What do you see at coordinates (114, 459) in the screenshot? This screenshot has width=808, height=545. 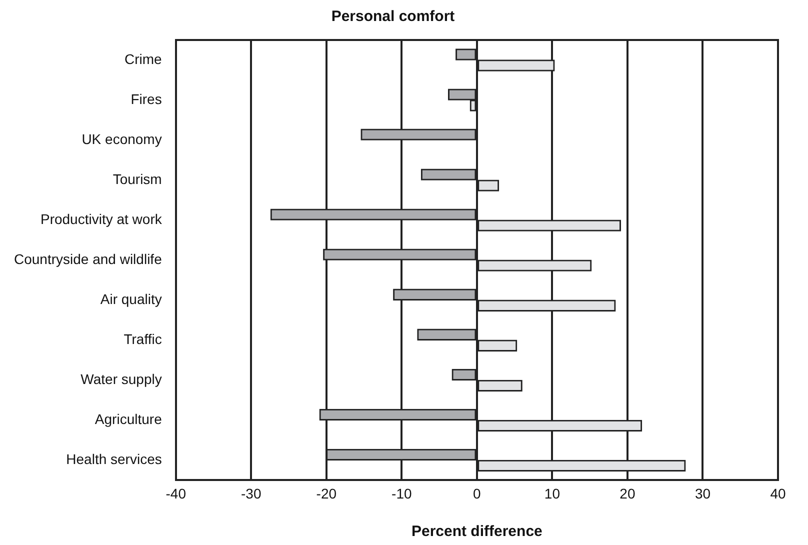 I see `y-tick-label: Health services` at bounding box center [114, 459].